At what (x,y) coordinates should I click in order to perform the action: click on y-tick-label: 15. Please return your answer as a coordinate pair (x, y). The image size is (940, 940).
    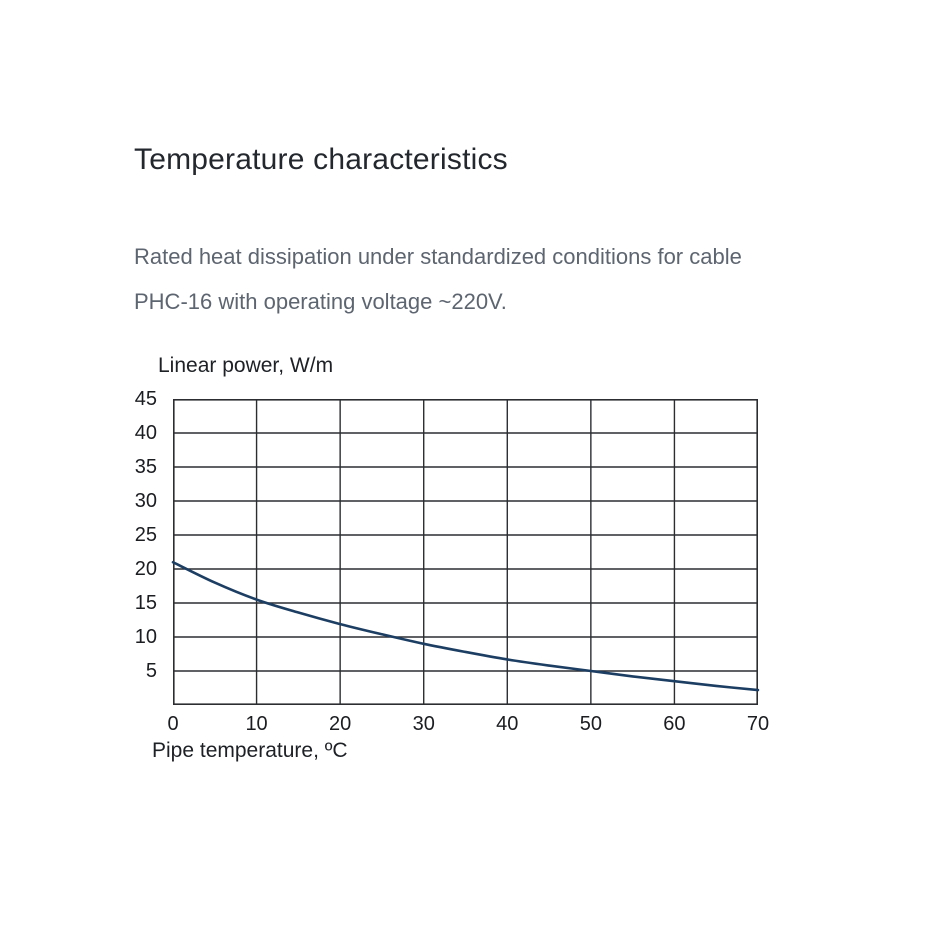
    Looking at the image, I should click on (145, 603).